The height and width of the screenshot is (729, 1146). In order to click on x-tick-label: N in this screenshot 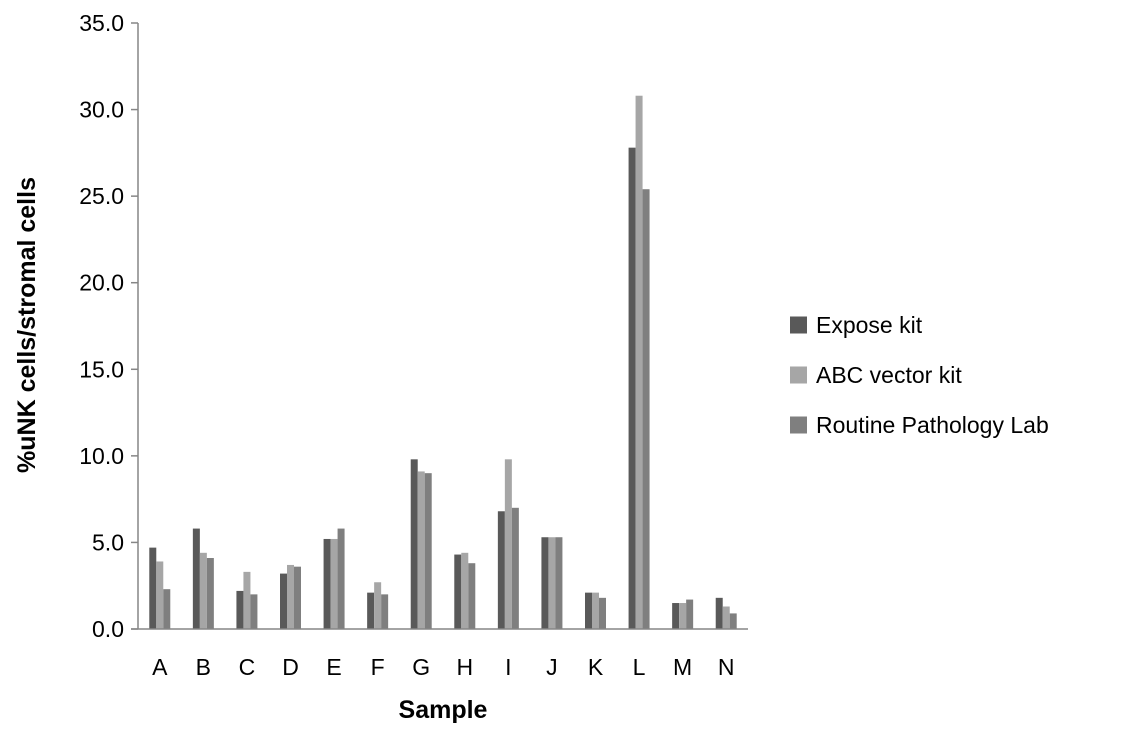, I will do `click(726, 667)`.